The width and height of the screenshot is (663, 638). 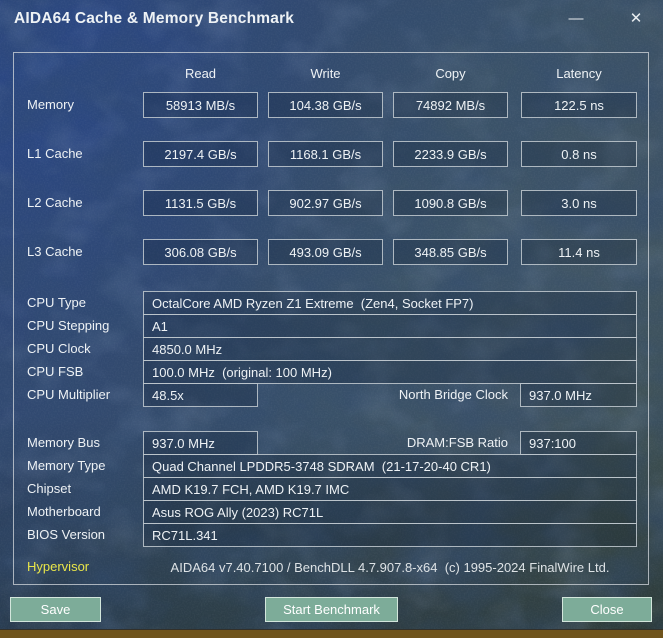 I want to click on start-benchmark-button: Start Benchmark, so click(x=331, y=609).